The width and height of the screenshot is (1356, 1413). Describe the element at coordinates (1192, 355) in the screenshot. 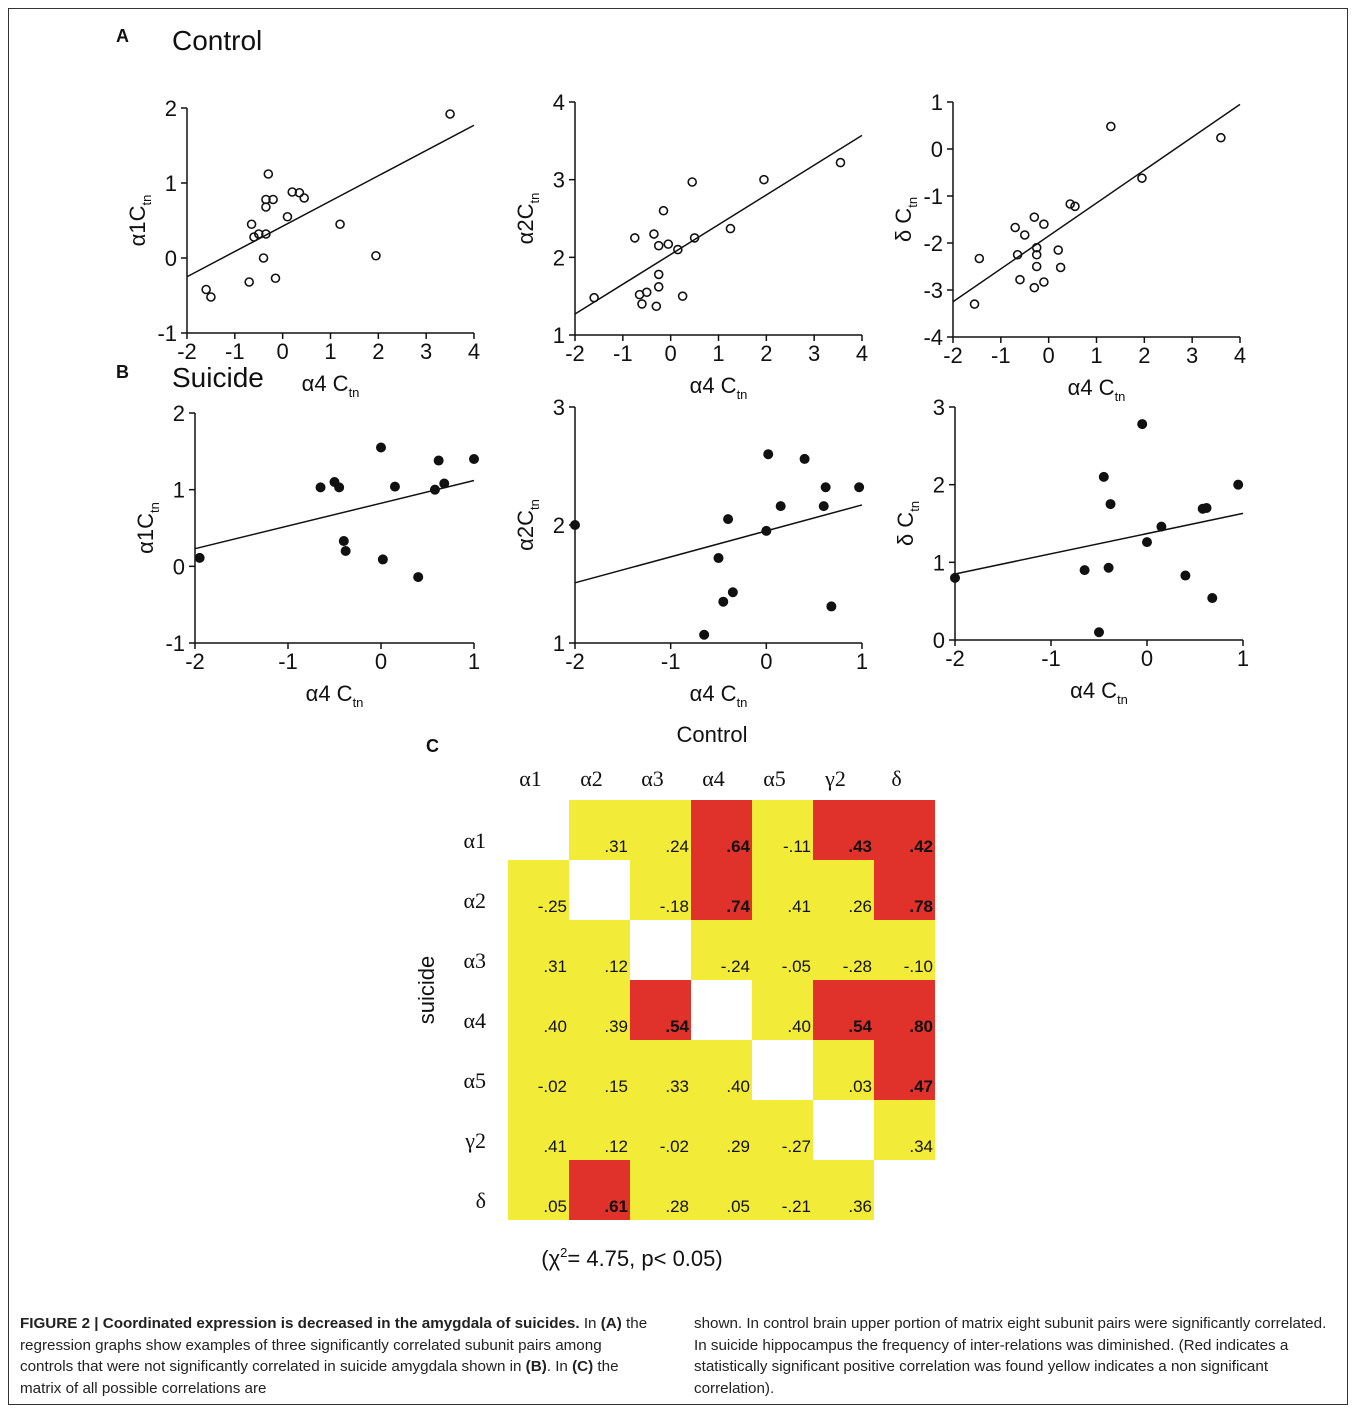

I see `x-tick-label: 3` at that location.